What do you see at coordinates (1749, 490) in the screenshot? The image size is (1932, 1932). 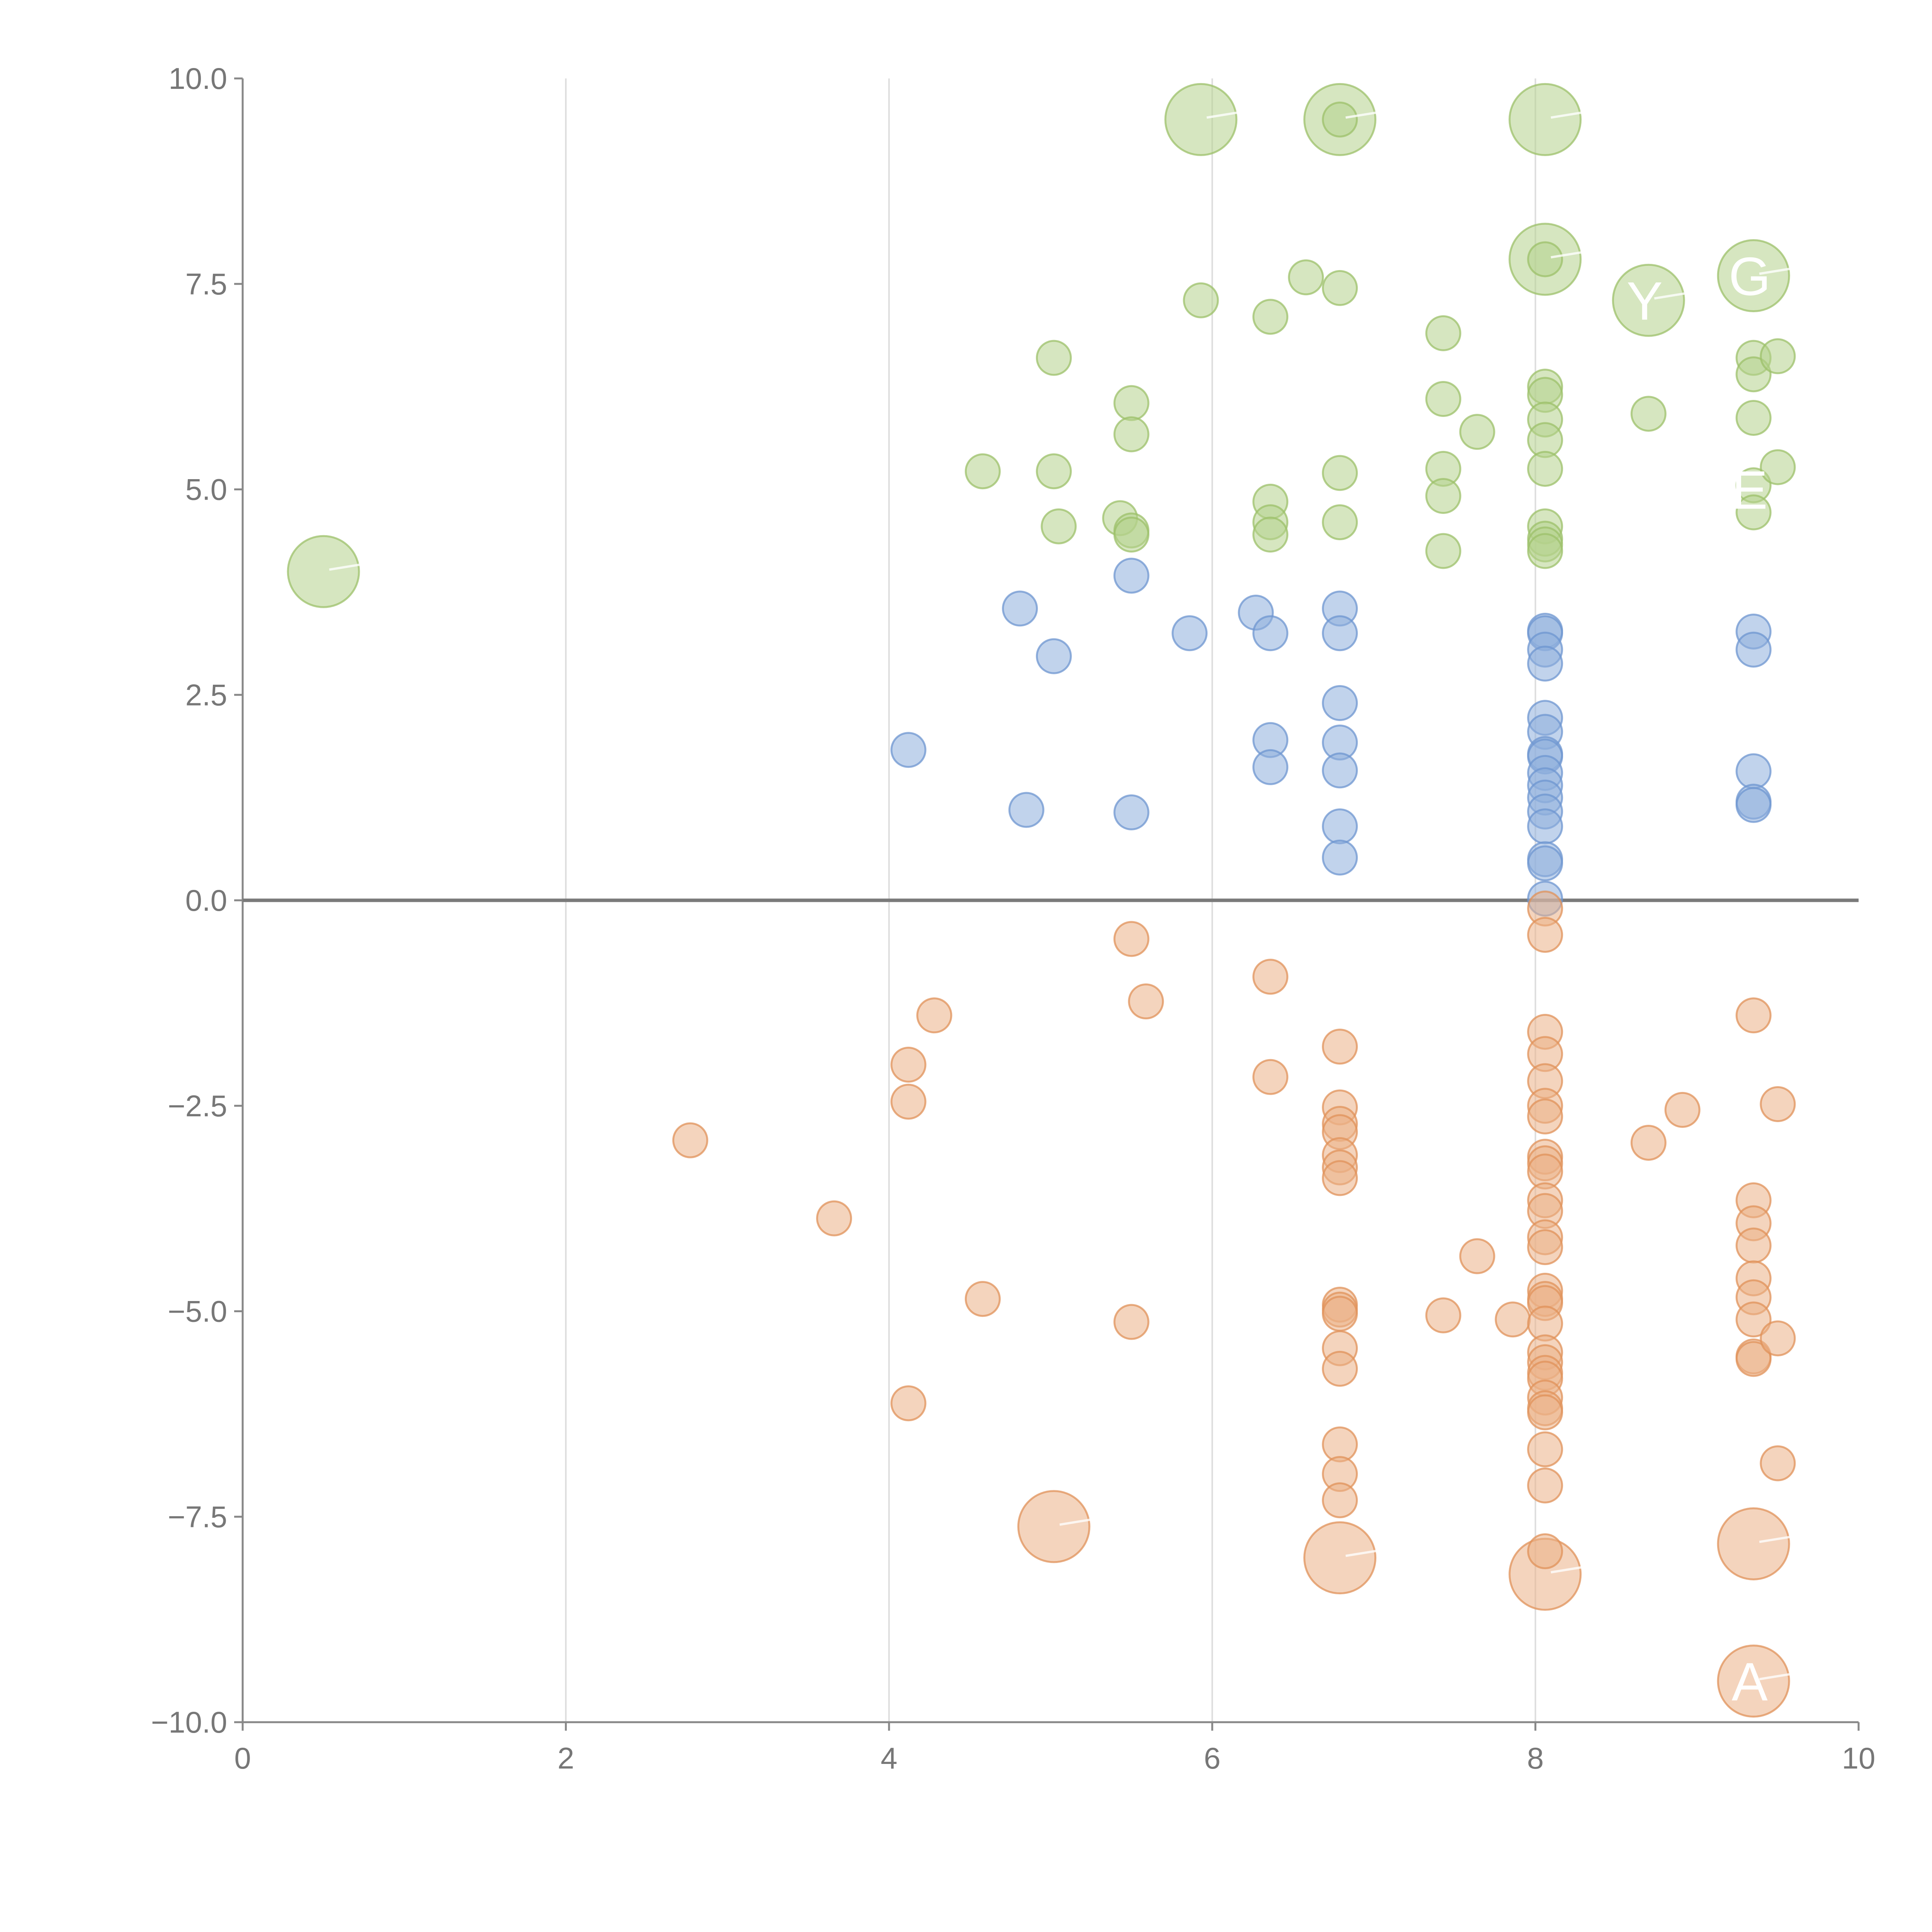 I see `annotation-label: E` at bounding box center [1749, 490].